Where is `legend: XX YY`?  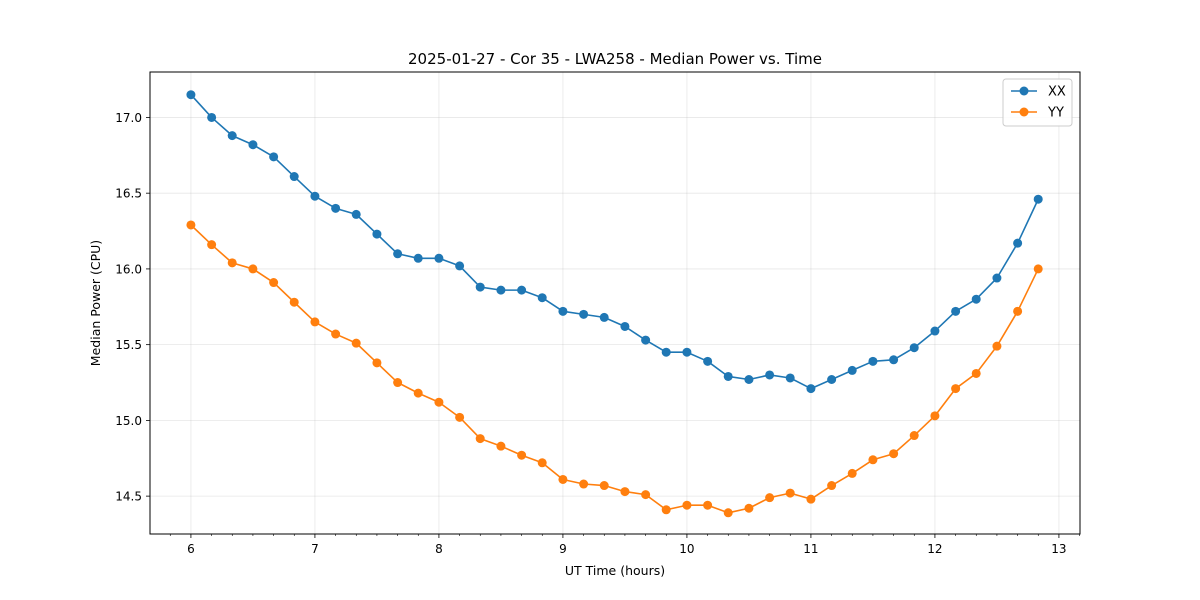 legend: XX YY is located at coordinates (1037, 102).